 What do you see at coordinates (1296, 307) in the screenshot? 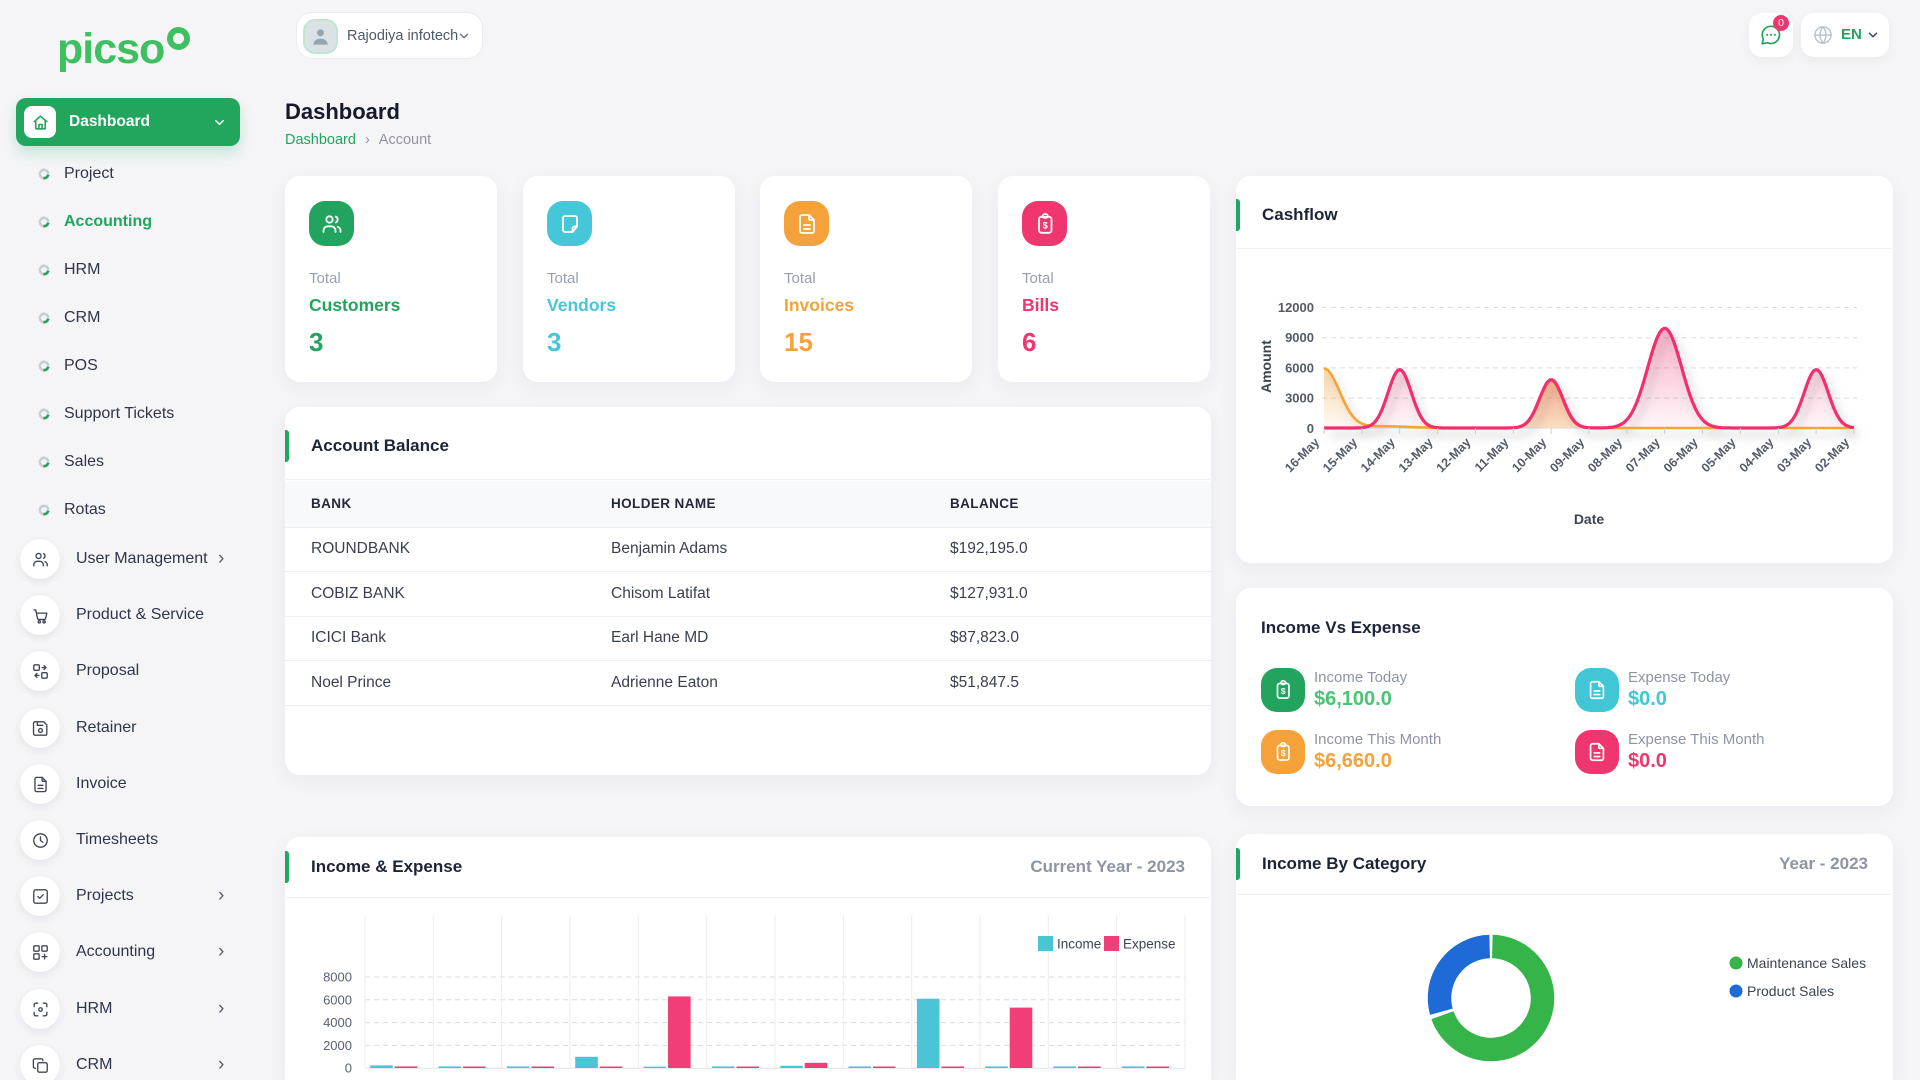
I see `svg-text: 12000` at bounding box center [1296, 307].